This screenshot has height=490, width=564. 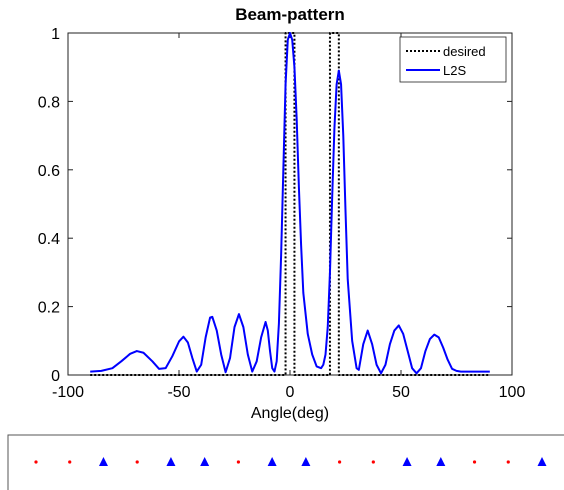 What do you see at coordinates (401, 392) in the screenshot?
I see `x-tick-label: 50` at bounding box center [401, 392].